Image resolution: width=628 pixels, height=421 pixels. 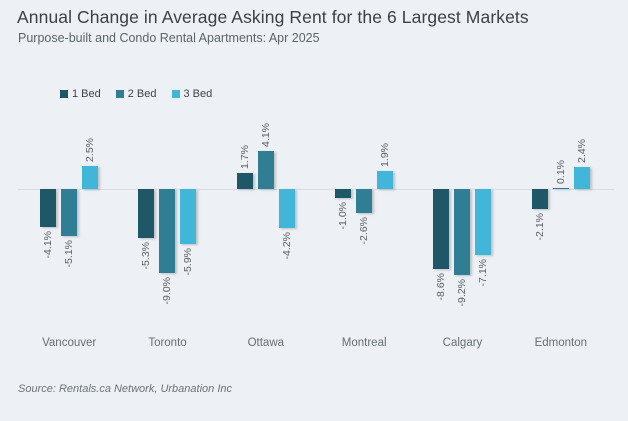 I want to click on bar-group: 1.7% 4.1% -4.2% Ottawa, so click(x=266, y=236).